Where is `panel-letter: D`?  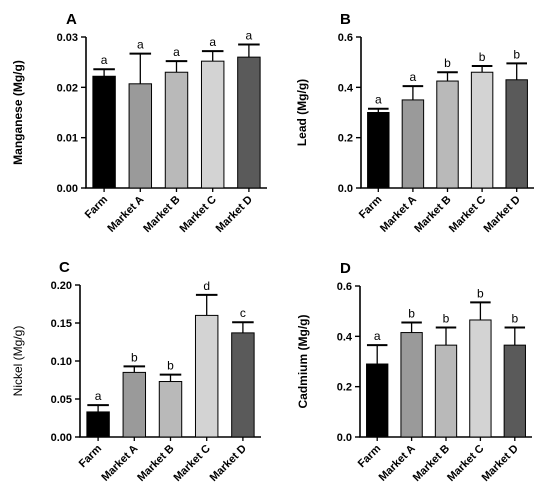 panel-letter: D is located at coordinates (345, 268).